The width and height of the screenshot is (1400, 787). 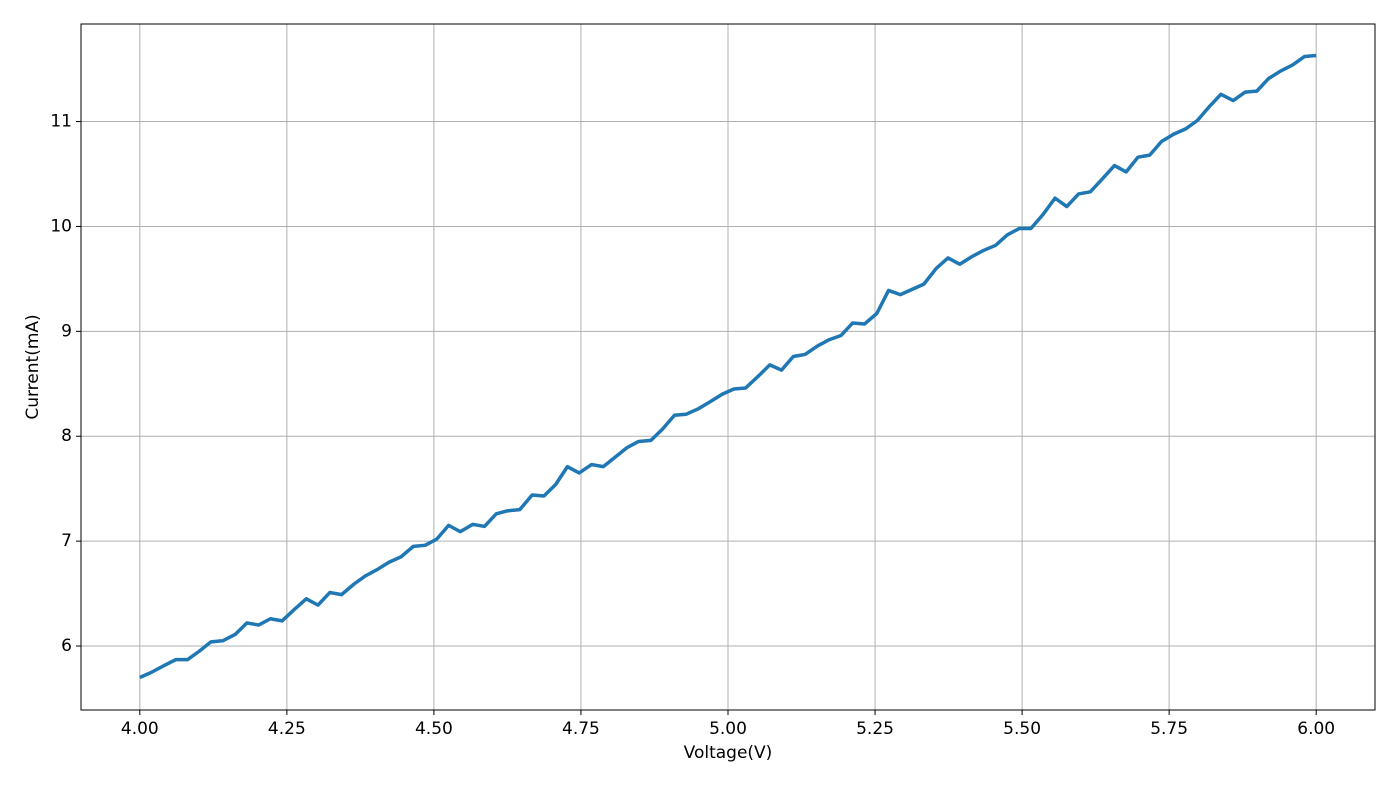 What do you see at coordinates (728, 729) in the screenshot?
I see `x-tick-label: 5.00` at bounding box center [728, 729].